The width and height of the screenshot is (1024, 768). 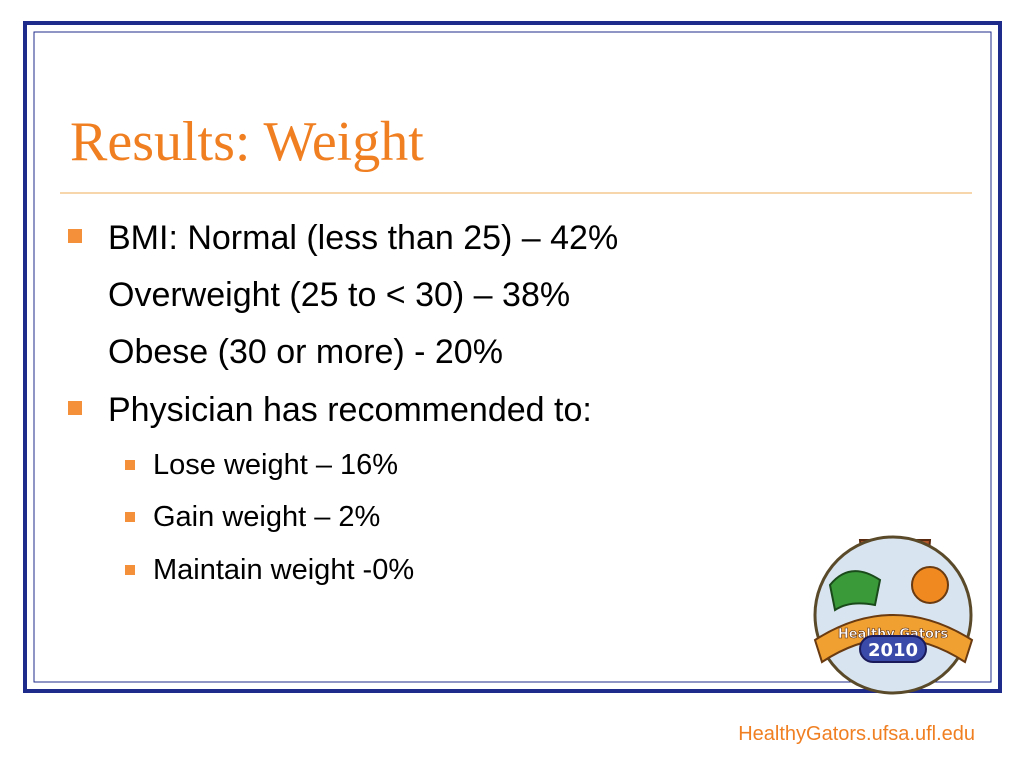 What do you see at coordinates (350, 410) in the screenshot?
I see `bullet-text: Physician has recommended to:` at bounding box center [350, 410].